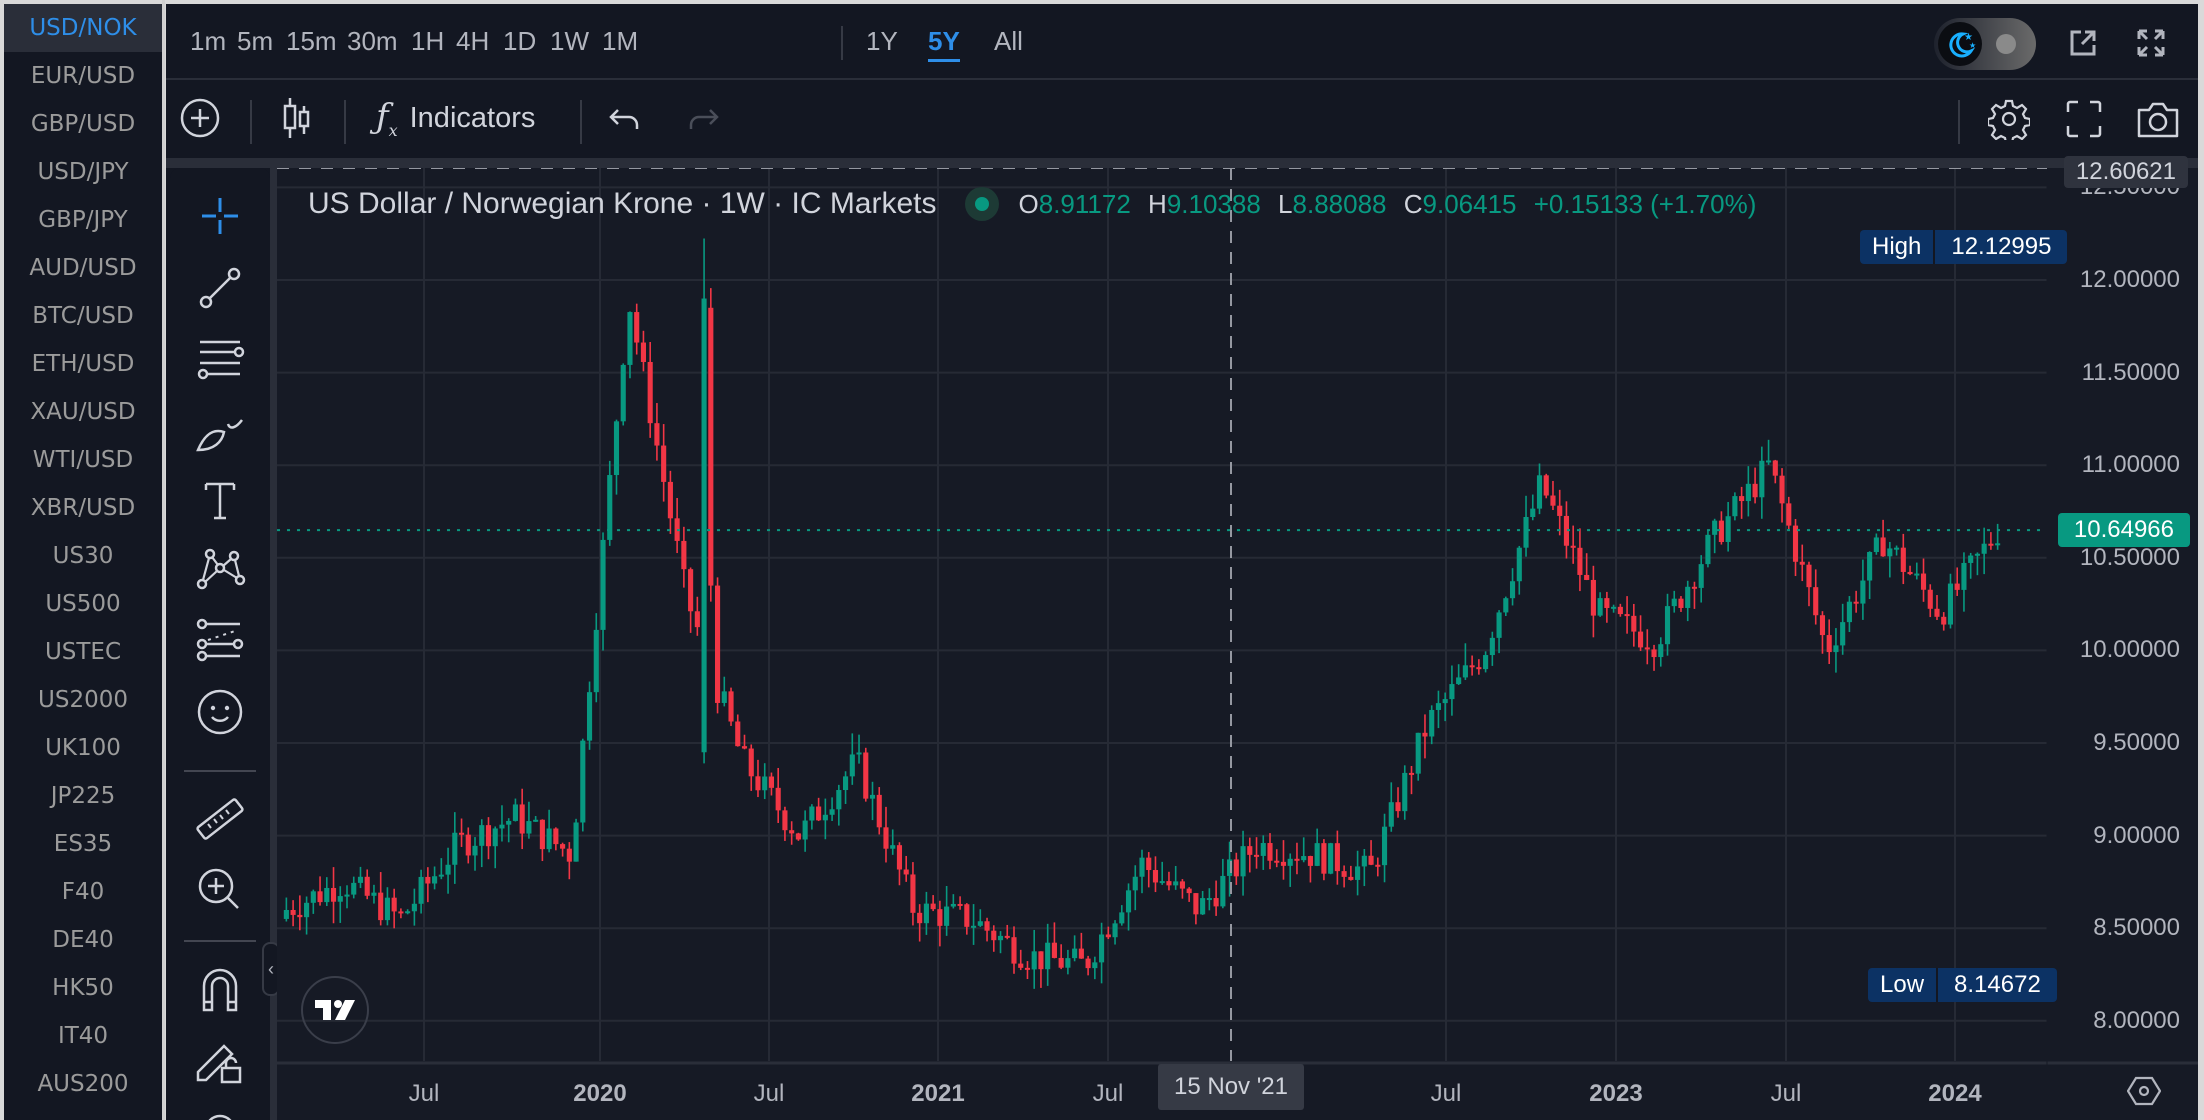 This screenshot has width=2204, height=1120. I want to click on add-symbol-button, so click(200, 120).